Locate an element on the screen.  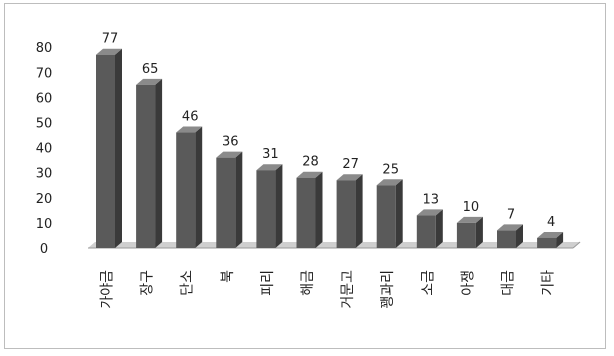
x-tick-label: 아쟁 is located at coordinates (468, 283).